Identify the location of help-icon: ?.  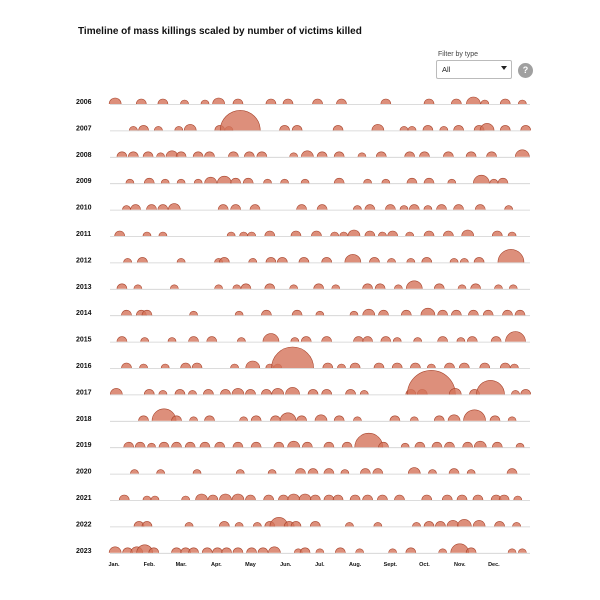
(525, 70).